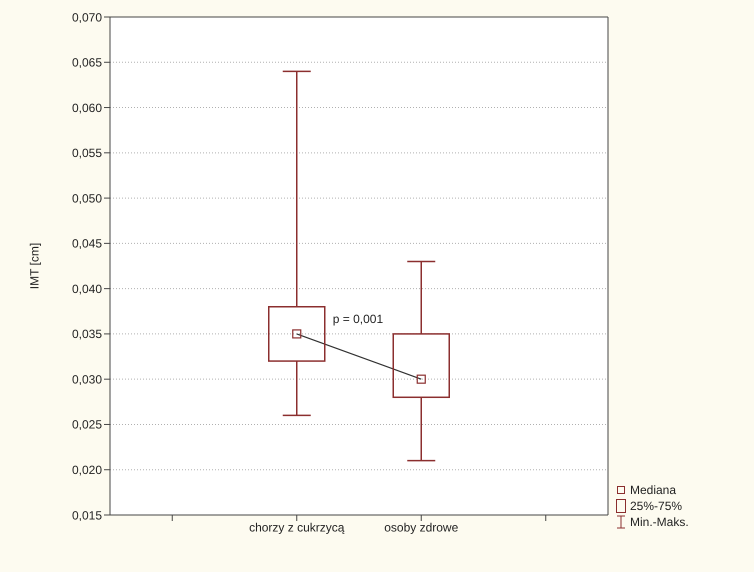 Image resolution: width=754 pixels, height=572 pixels. What do you see at coordinates (656, 506) in the screenshot?
I see `text: 25%-75%` at bounding box center [656, 506].